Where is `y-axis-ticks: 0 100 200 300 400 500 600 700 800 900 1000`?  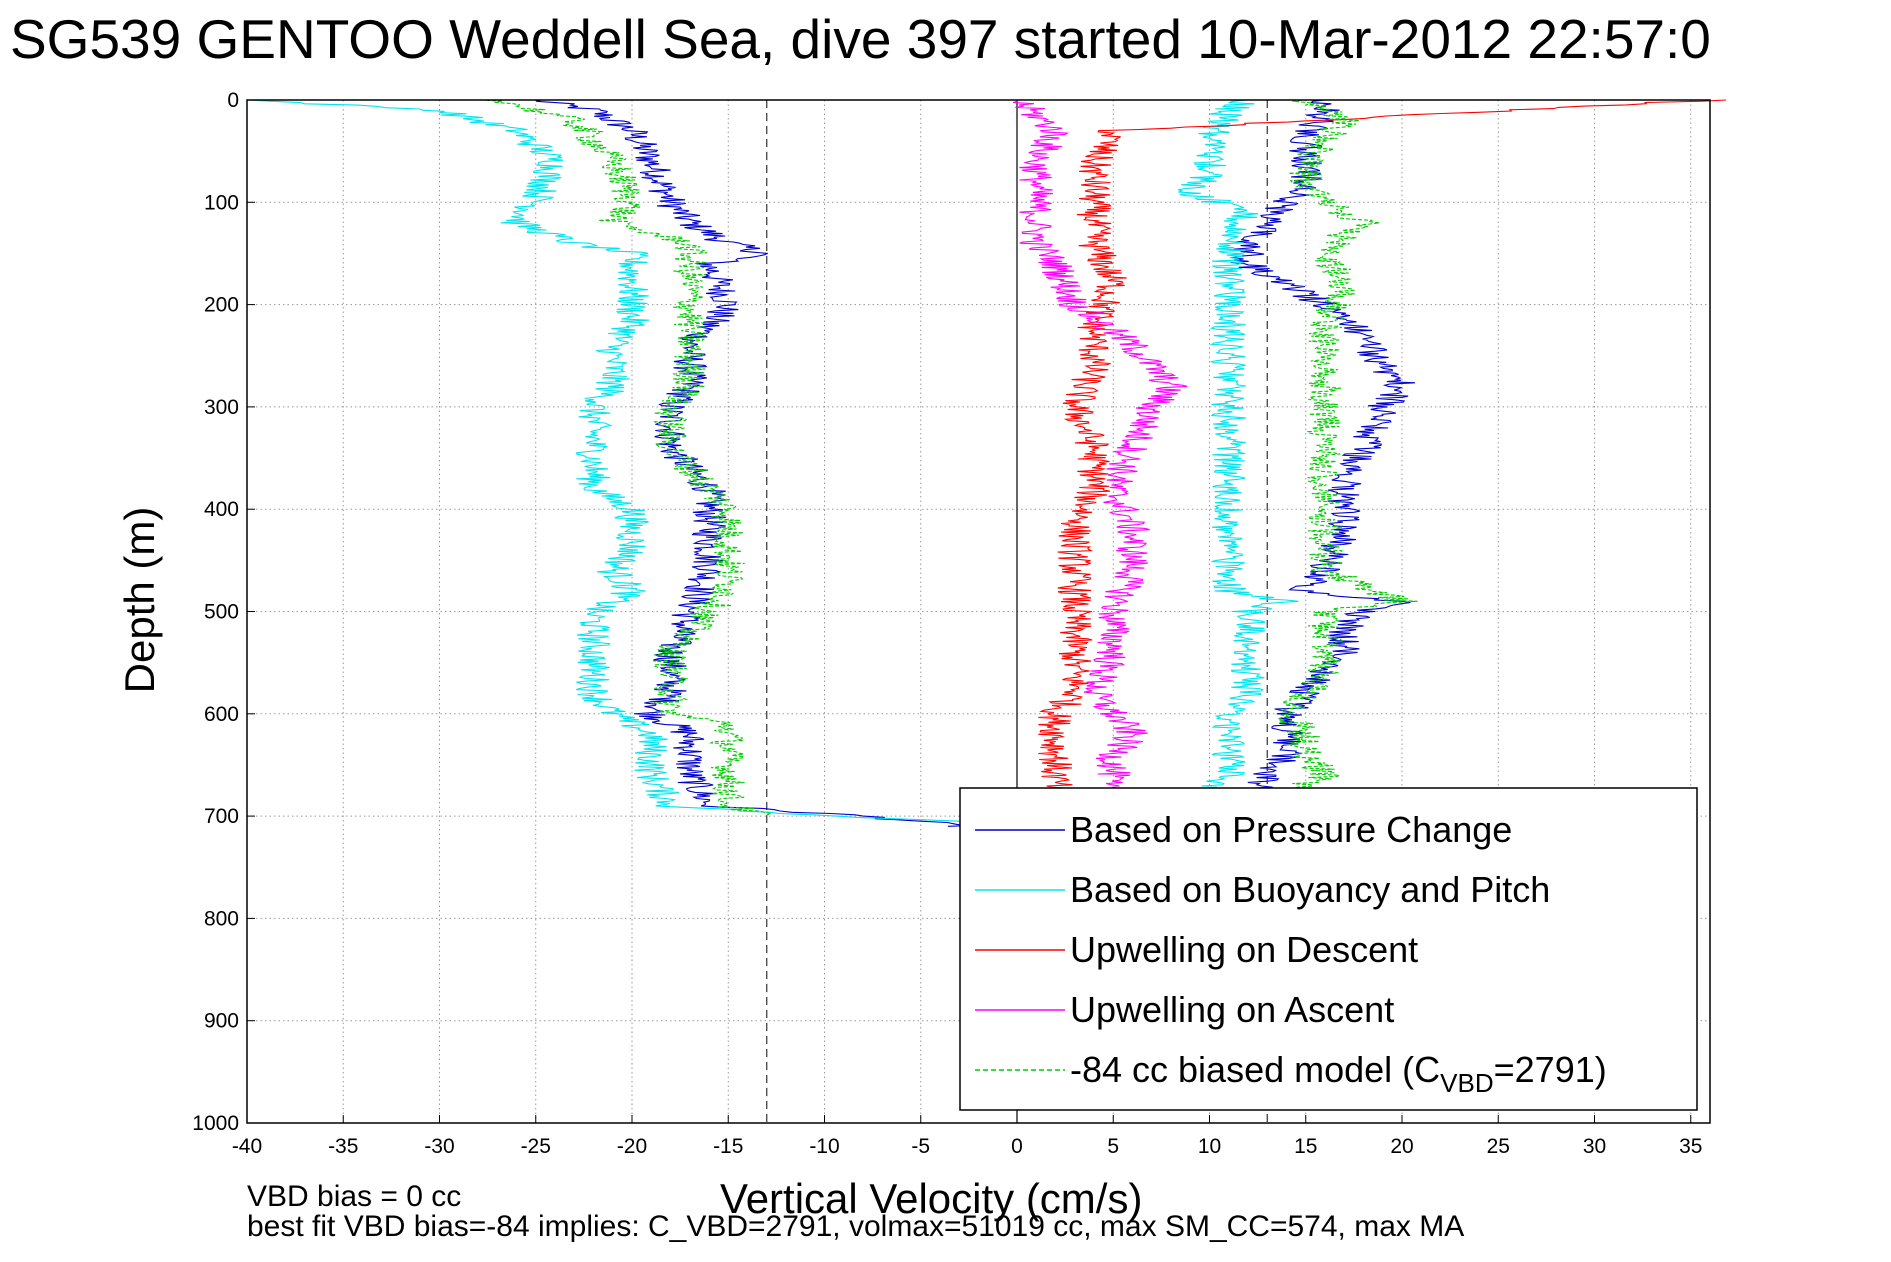
y-axis-ticks: 0 100 200 300 400 500 600 700 800 900 1000 is located at coordinates (223, 612).